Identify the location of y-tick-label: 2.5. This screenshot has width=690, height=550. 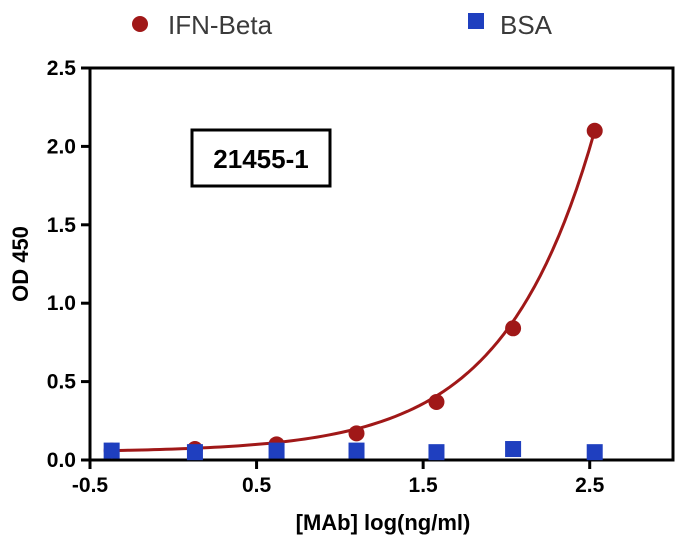
(62, 68).